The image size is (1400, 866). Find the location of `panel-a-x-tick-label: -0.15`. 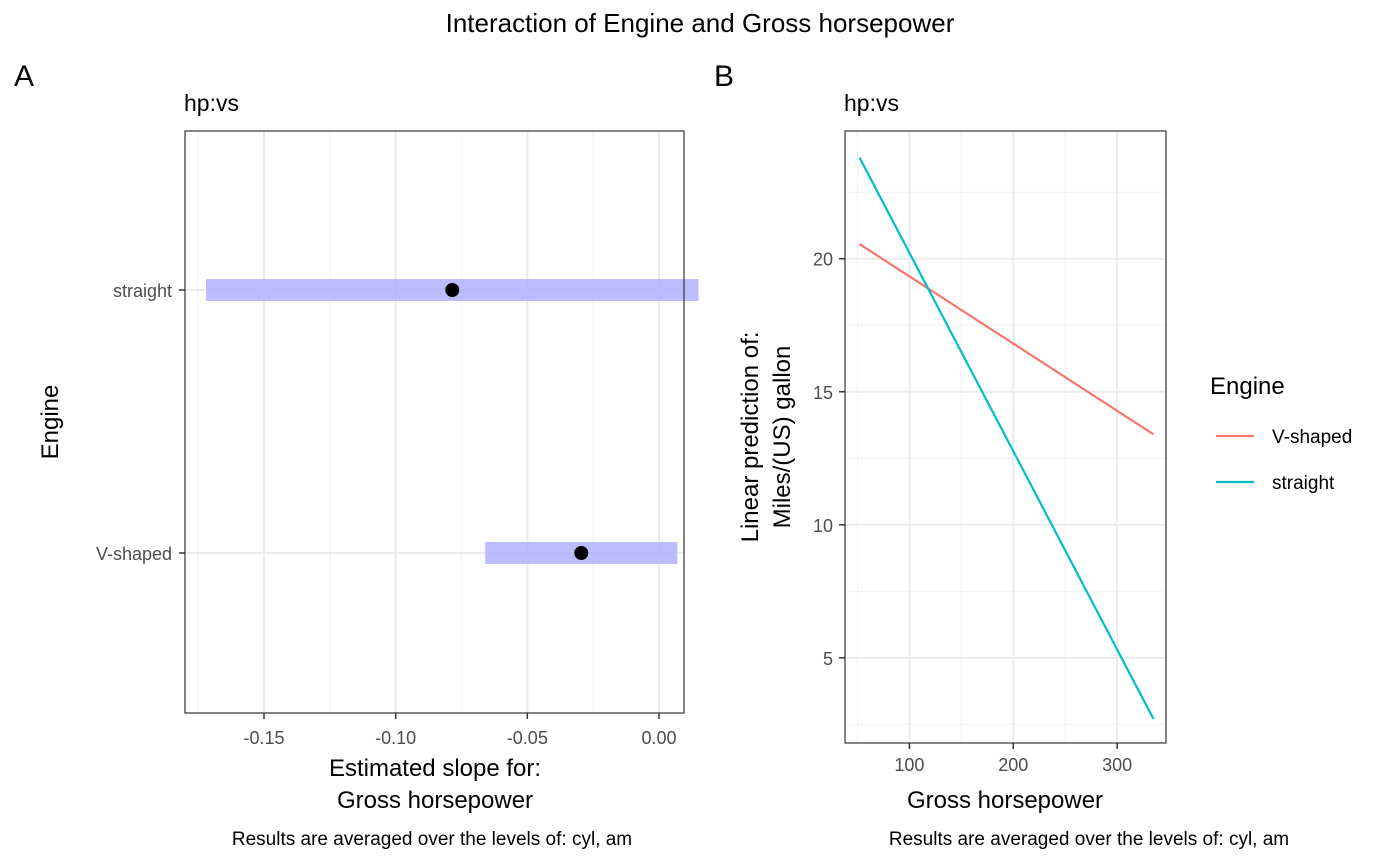

panel-a-x-tick-label: -0.15 is located at coordinates (263, 738).